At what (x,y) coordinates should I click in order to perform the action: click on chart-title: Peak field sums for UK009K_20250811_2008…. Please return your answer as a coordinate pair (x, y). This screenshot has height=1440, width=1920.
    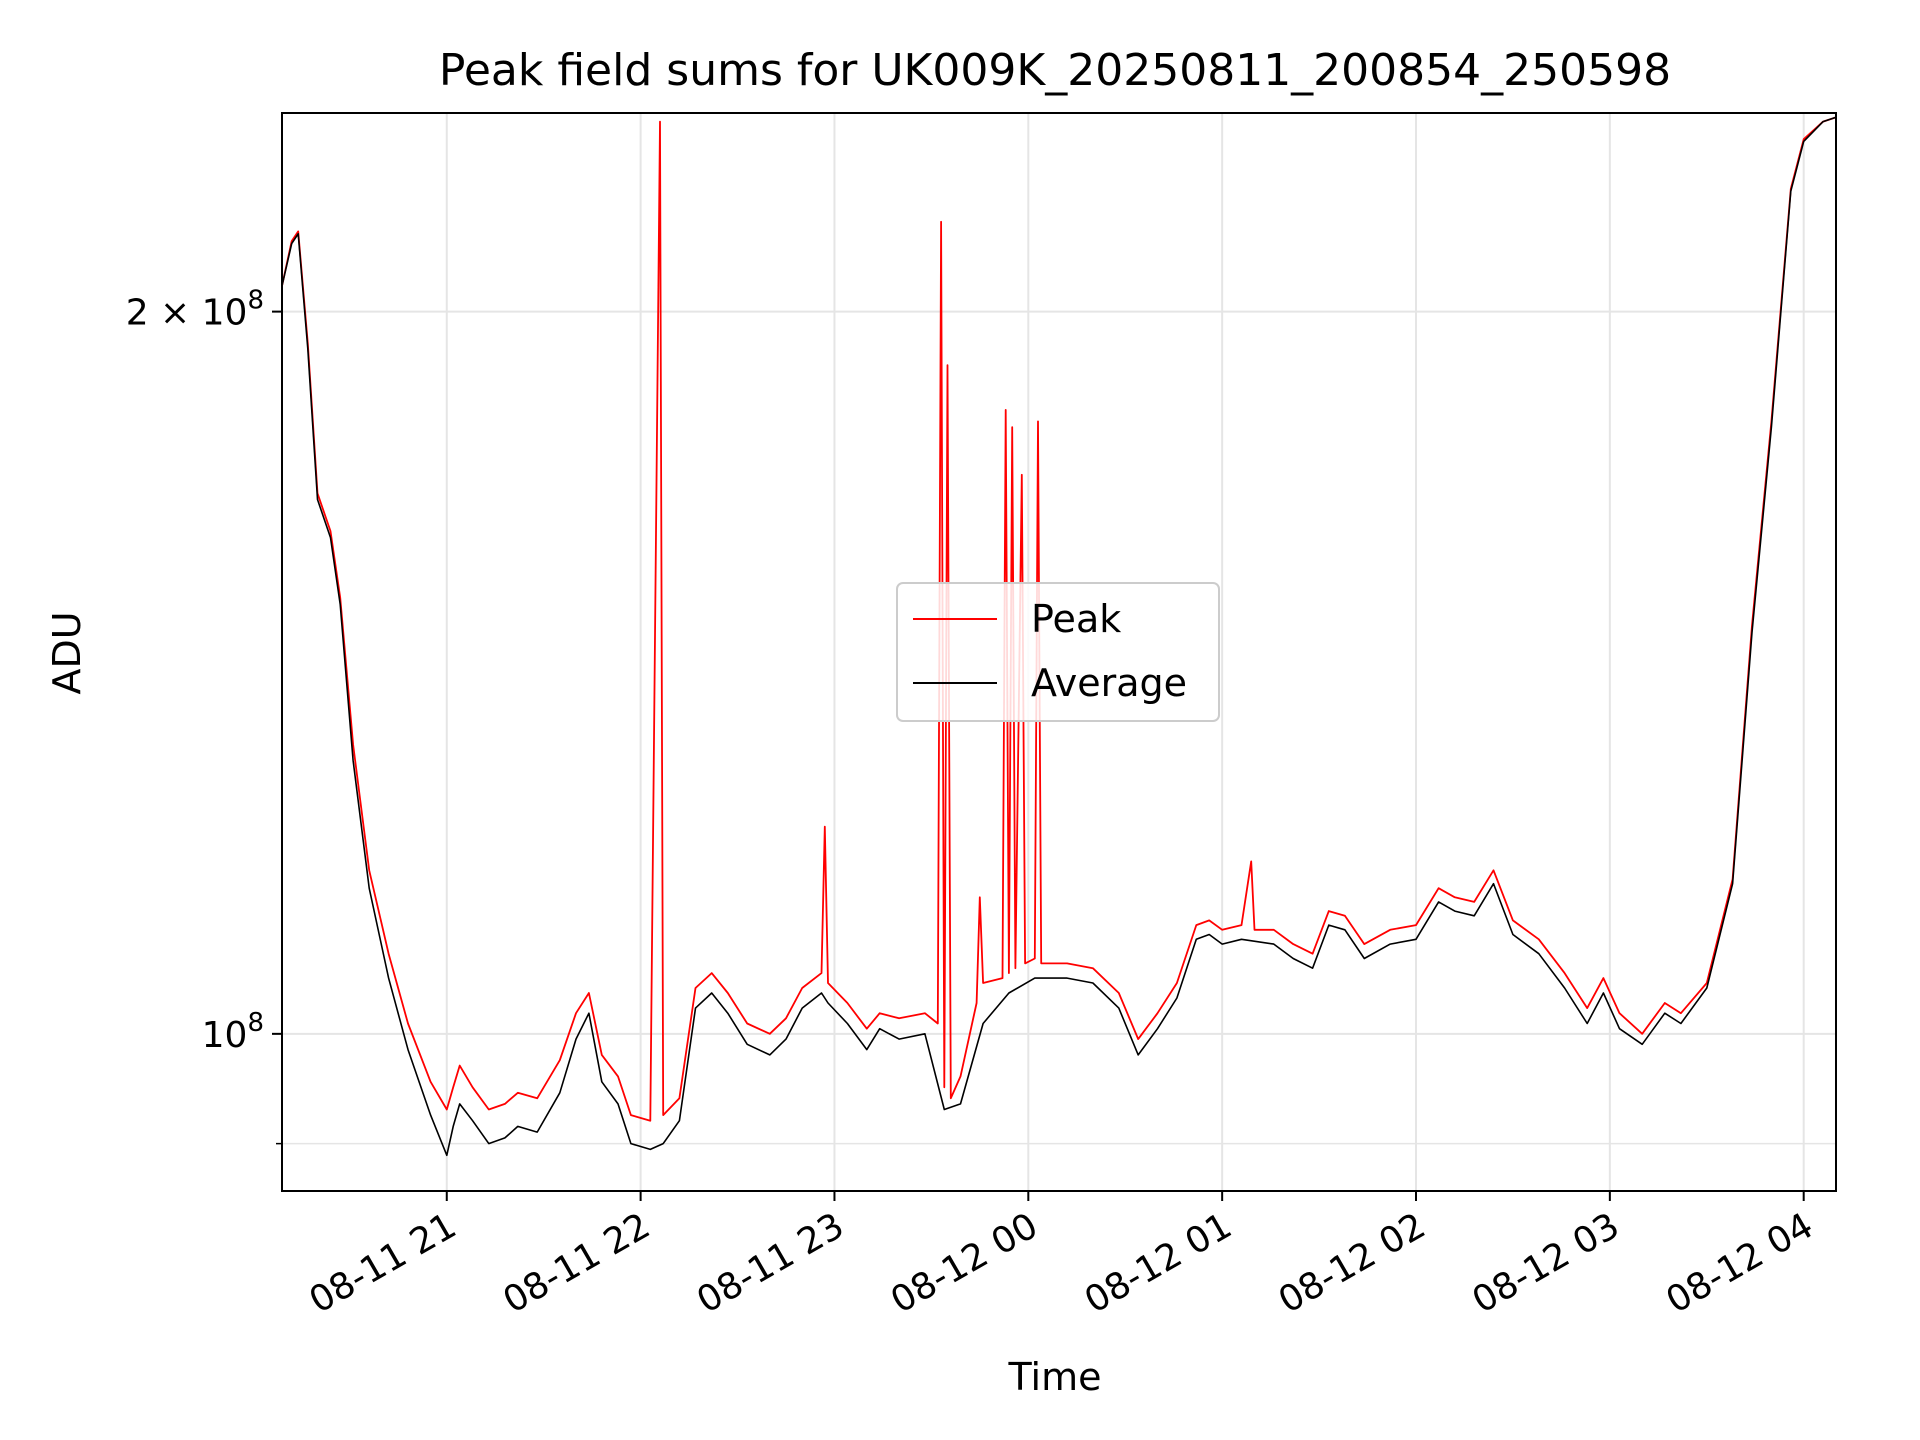
    Looking at the image, I should click on (1055, 70).